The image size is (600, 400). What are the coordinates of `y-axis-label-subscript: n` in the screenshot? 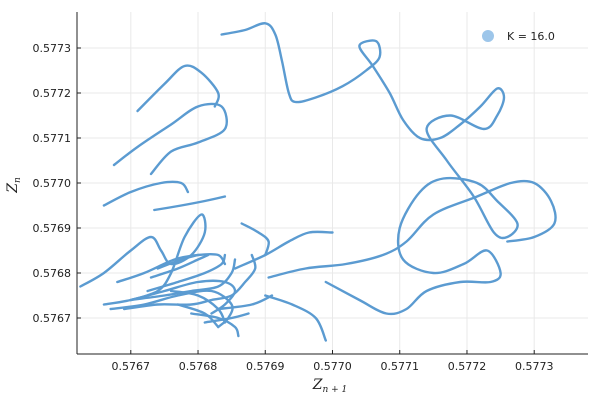 It's located at (18, 180).